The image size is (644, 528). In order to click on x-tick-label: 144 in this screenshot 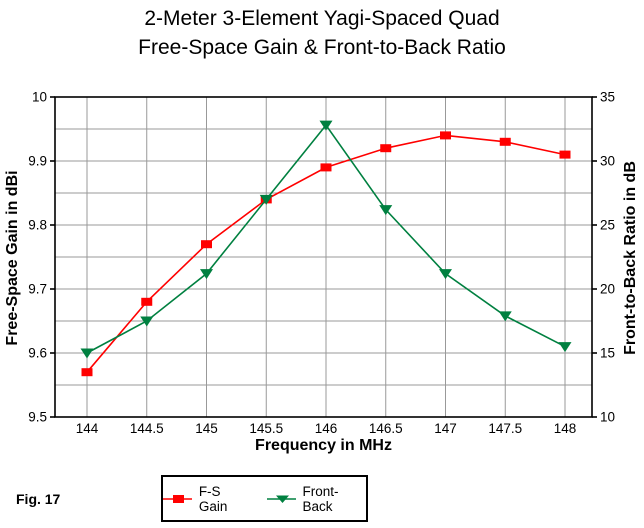, I will do `click(87, 428)`.